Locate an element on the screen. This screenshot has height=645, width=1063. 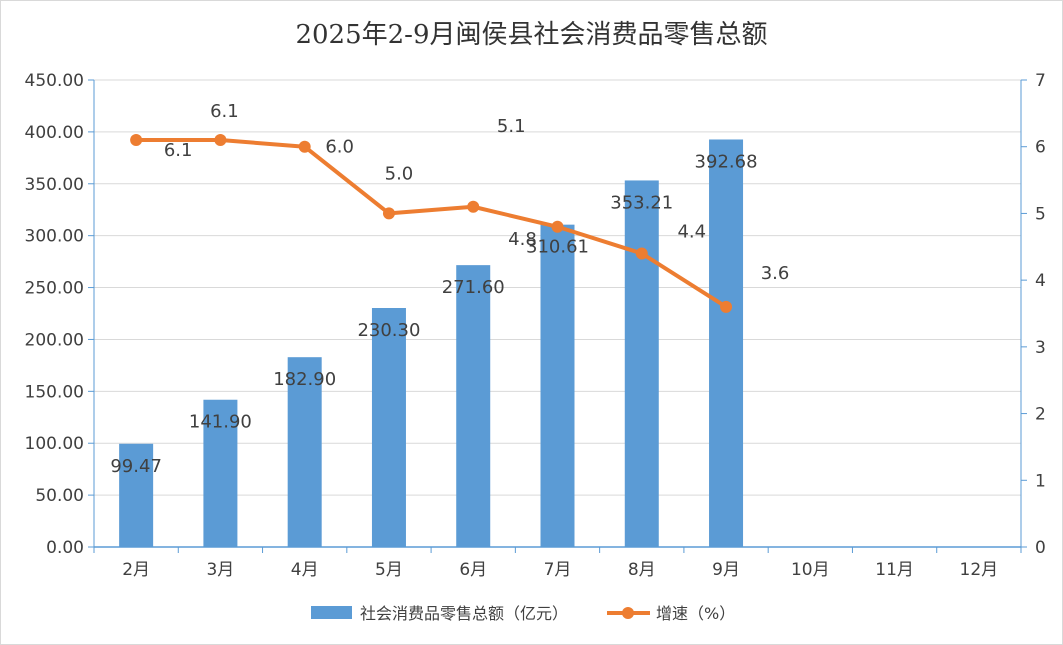
bar-data-label: 353.21 is located at coordinates (641, 202).